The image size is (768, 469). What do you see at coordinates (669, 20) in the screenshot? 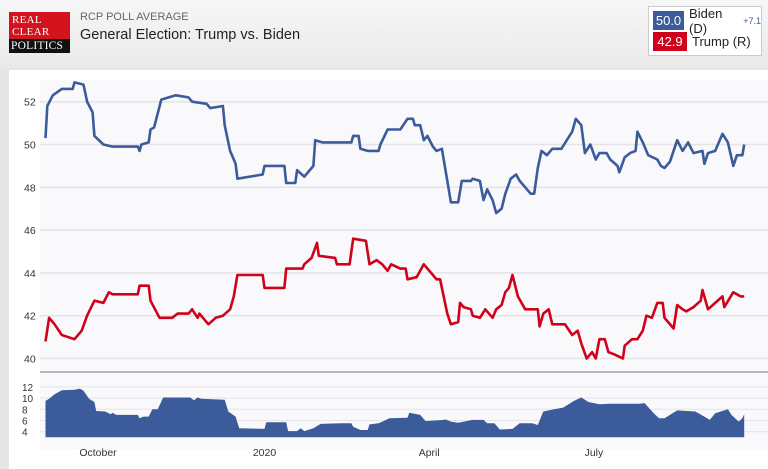
I see `biden-value: 50.0` at bounding box center [669, 20].